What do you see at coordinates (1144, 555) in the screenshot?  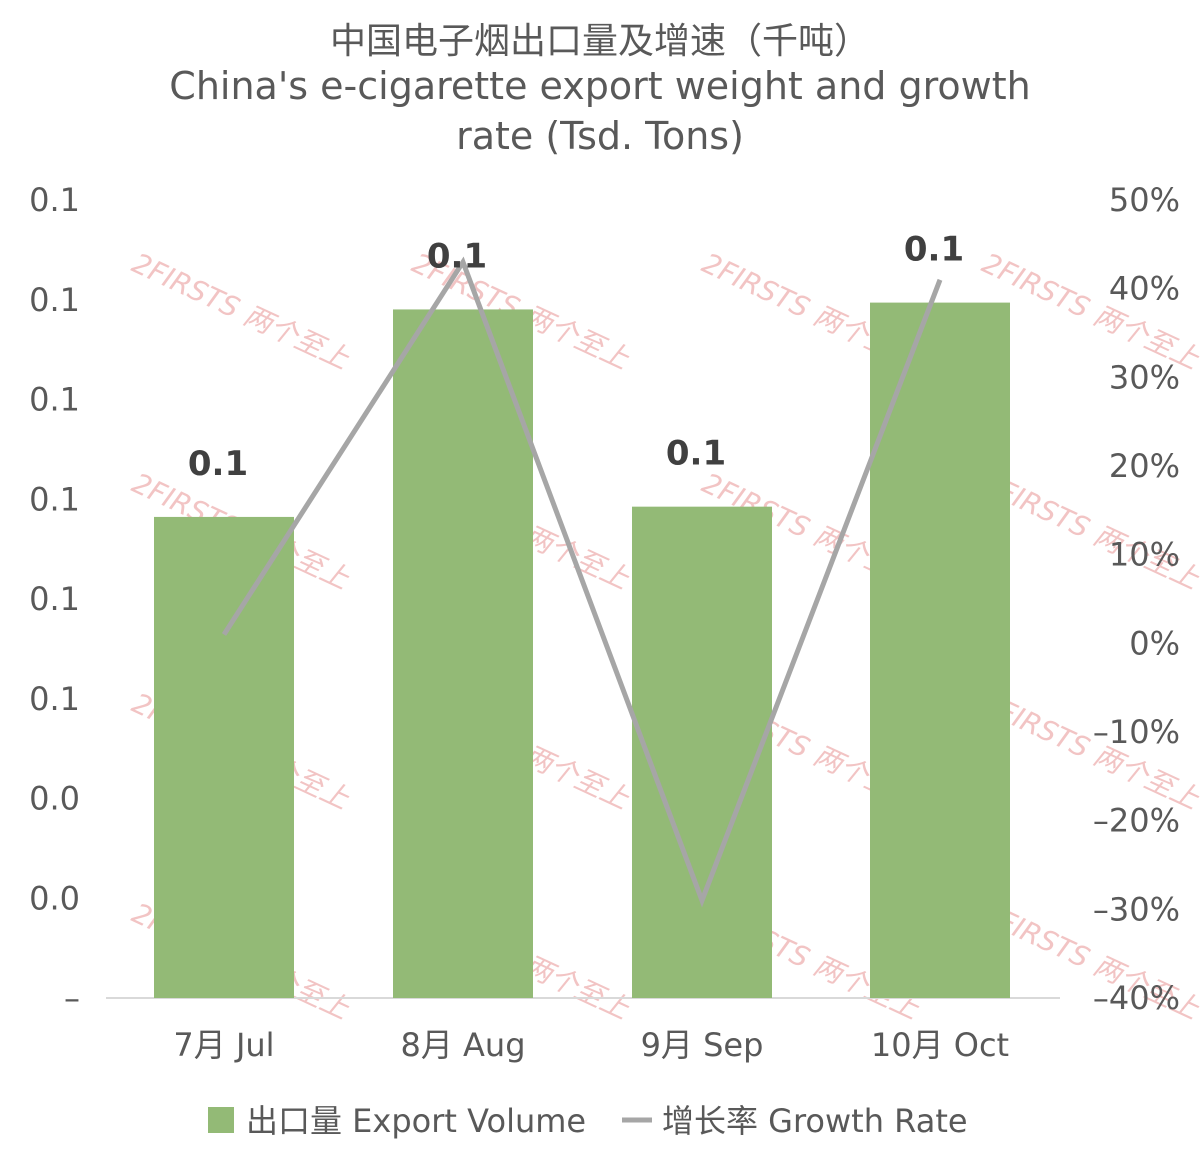 I see `right-axis-tick-label: 10%` at bounding box center [1144, 555].